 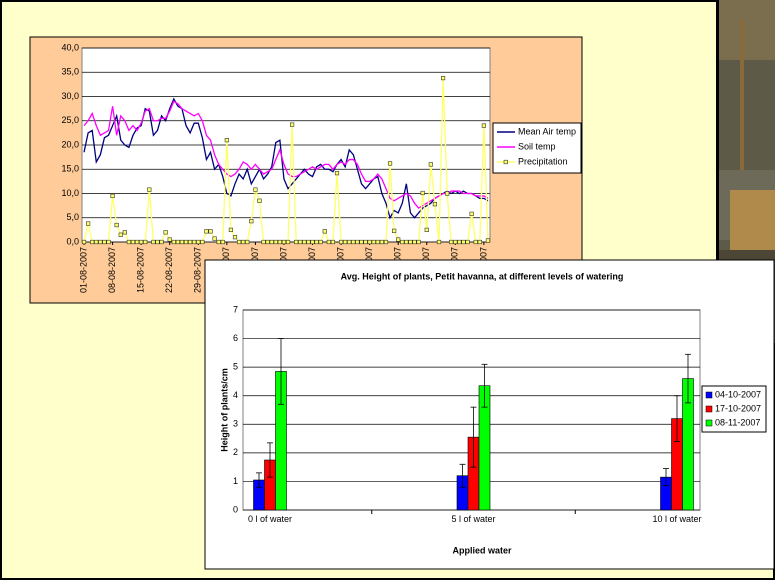 I want to click on legend-label: 04-10-2007, so click(x=738, y=394).